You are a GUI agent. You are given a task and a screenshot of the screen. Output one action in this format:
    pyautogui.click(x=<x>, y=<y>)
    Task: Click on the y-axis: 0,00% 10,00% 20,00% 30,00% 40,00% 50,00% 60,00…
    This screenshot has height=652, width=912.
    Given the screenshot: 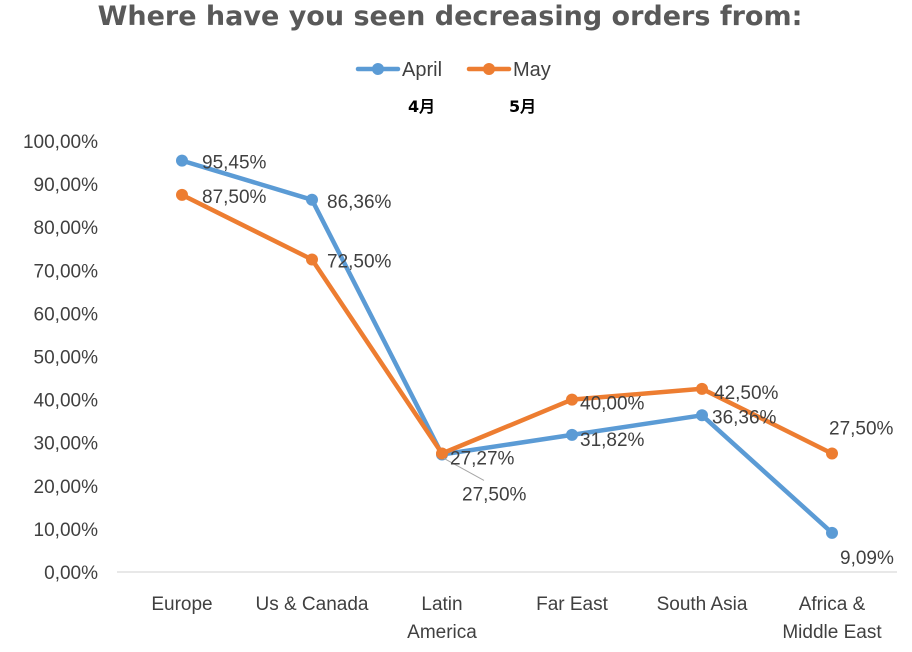 What is the action you would take?
    pyautogui.click(x=60, y=358)
    